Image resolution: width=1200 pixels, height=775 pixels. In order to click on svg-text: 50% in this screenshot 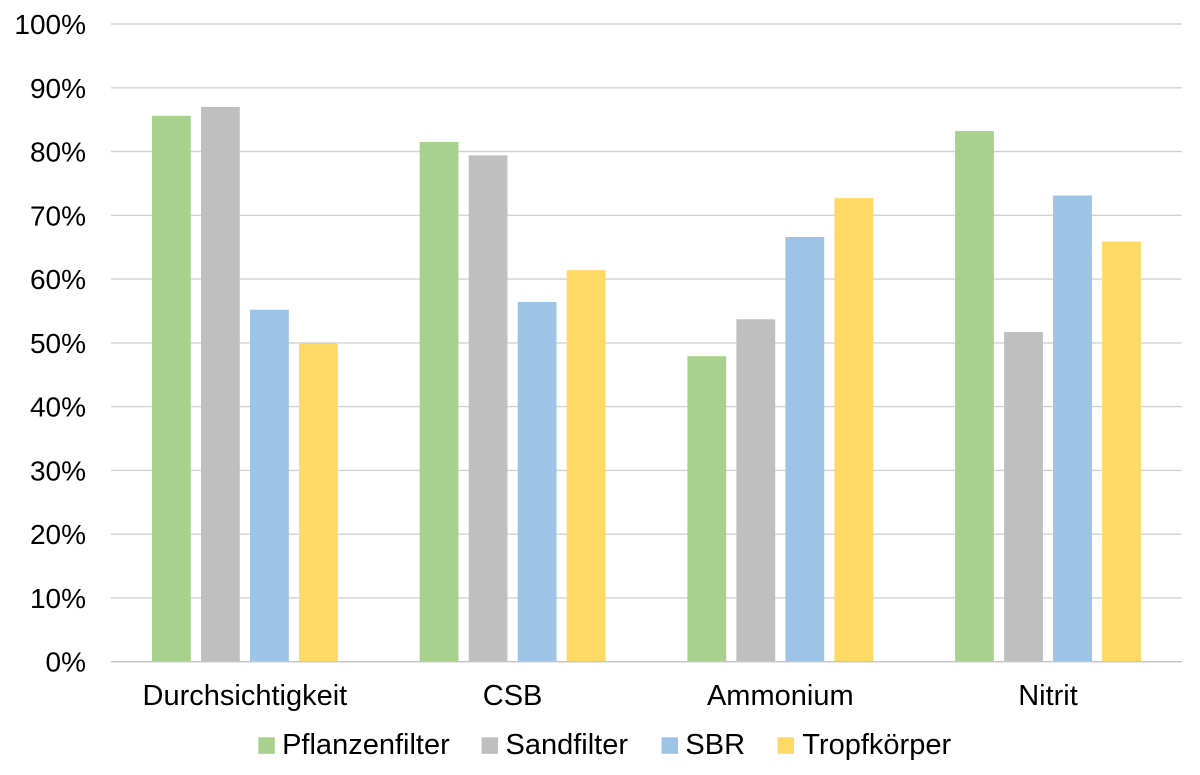, I will do `click(58, 343)`.